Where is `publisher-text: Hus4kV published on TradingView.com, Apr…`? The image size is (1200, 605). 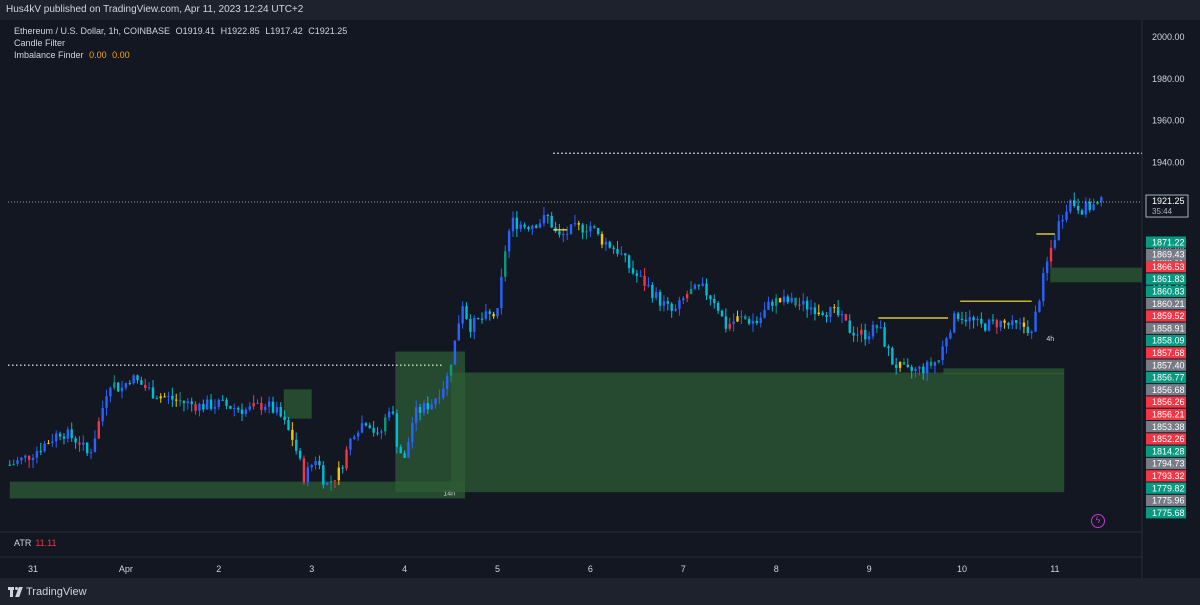 publisher-text: Hus4kV published on TradingView.com, Apr… is located at coordinates (155, 9).